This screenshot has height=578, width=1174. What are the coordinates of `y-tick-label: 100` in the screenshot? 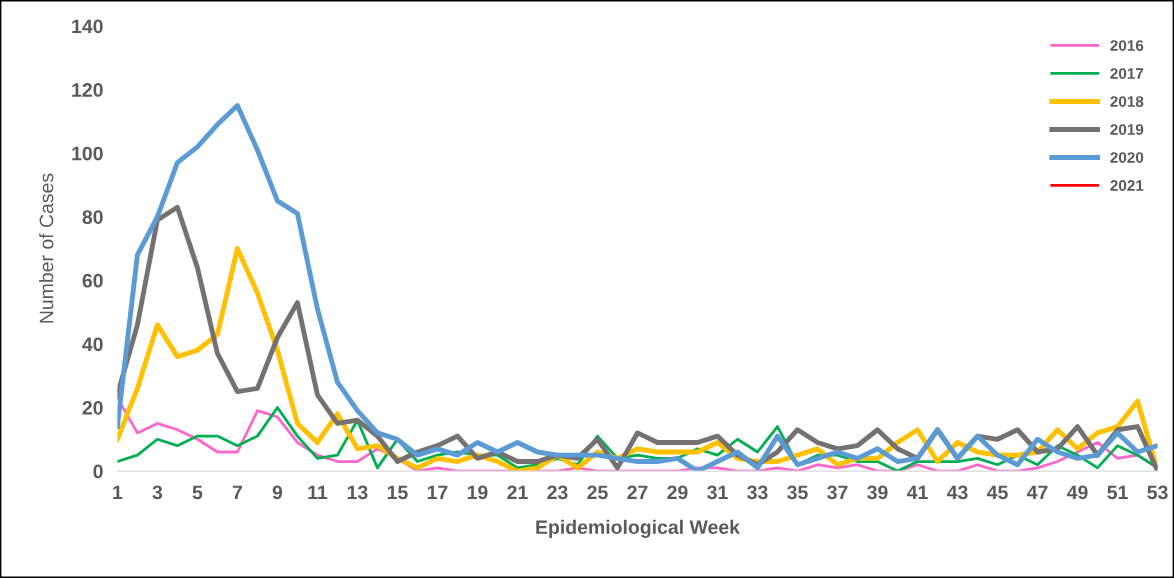 It's located at (87, 153).